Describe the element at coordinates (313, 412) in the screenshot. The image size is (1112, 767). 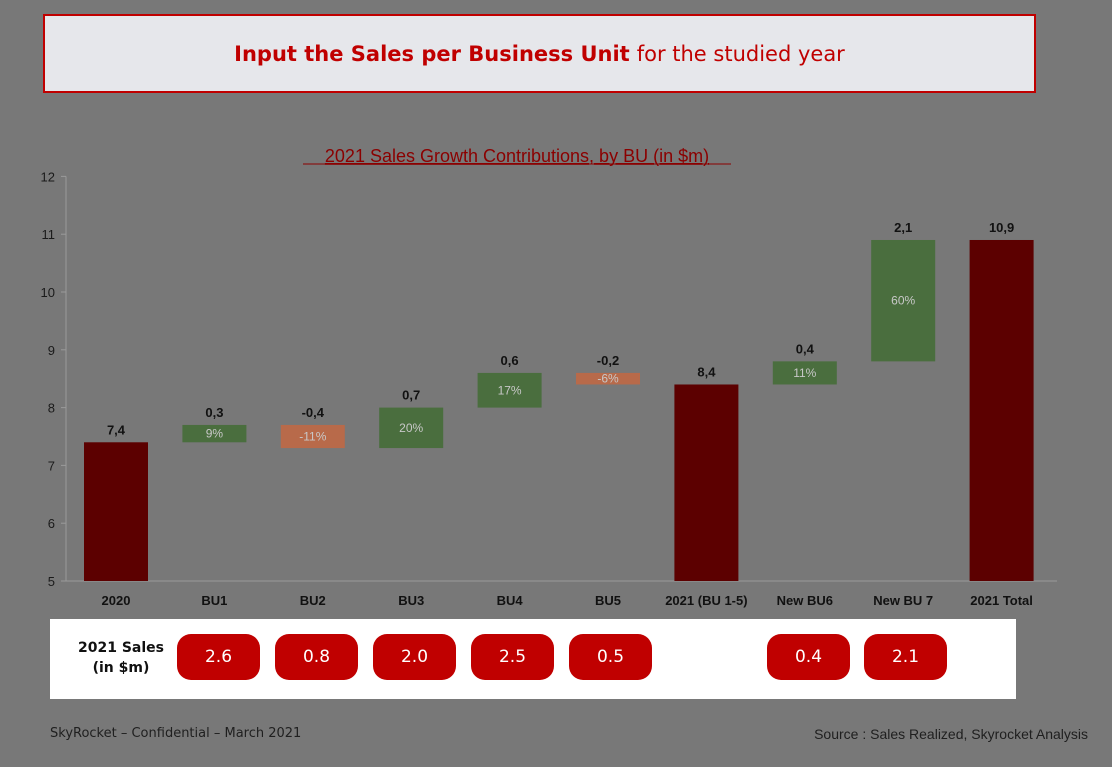
I see `bar-value-label: -0,4` at that location.